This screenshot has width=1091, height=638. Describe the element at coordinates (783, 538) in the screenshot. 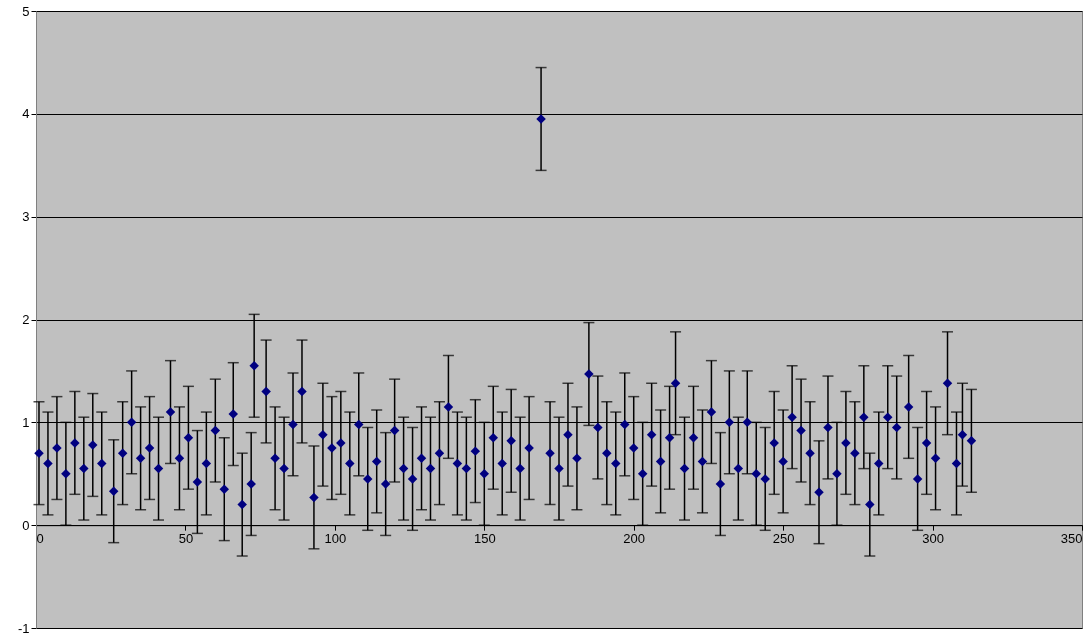

I see `x-tick-label: 250` at that location.